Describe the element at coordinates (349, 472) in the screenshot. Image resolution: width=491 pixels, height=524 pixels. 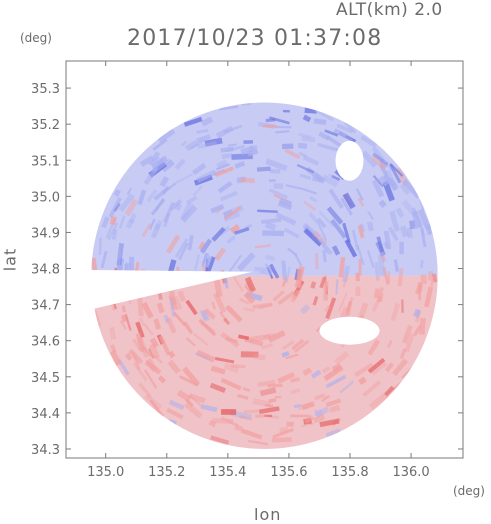
I see `x-tick-label: 135.8` at that location.